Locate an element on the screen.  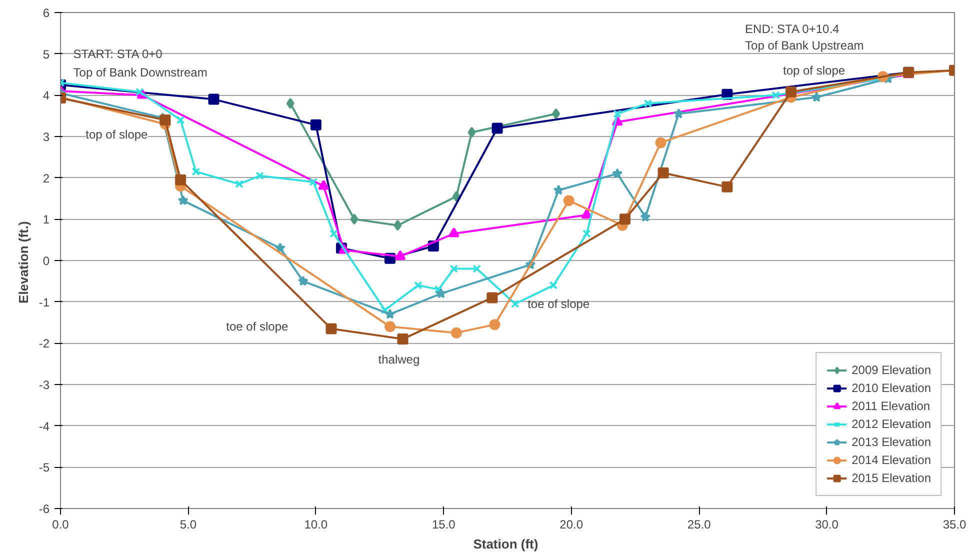
annotation: Top of Bank Downstream is located at coordinates (140, 72).